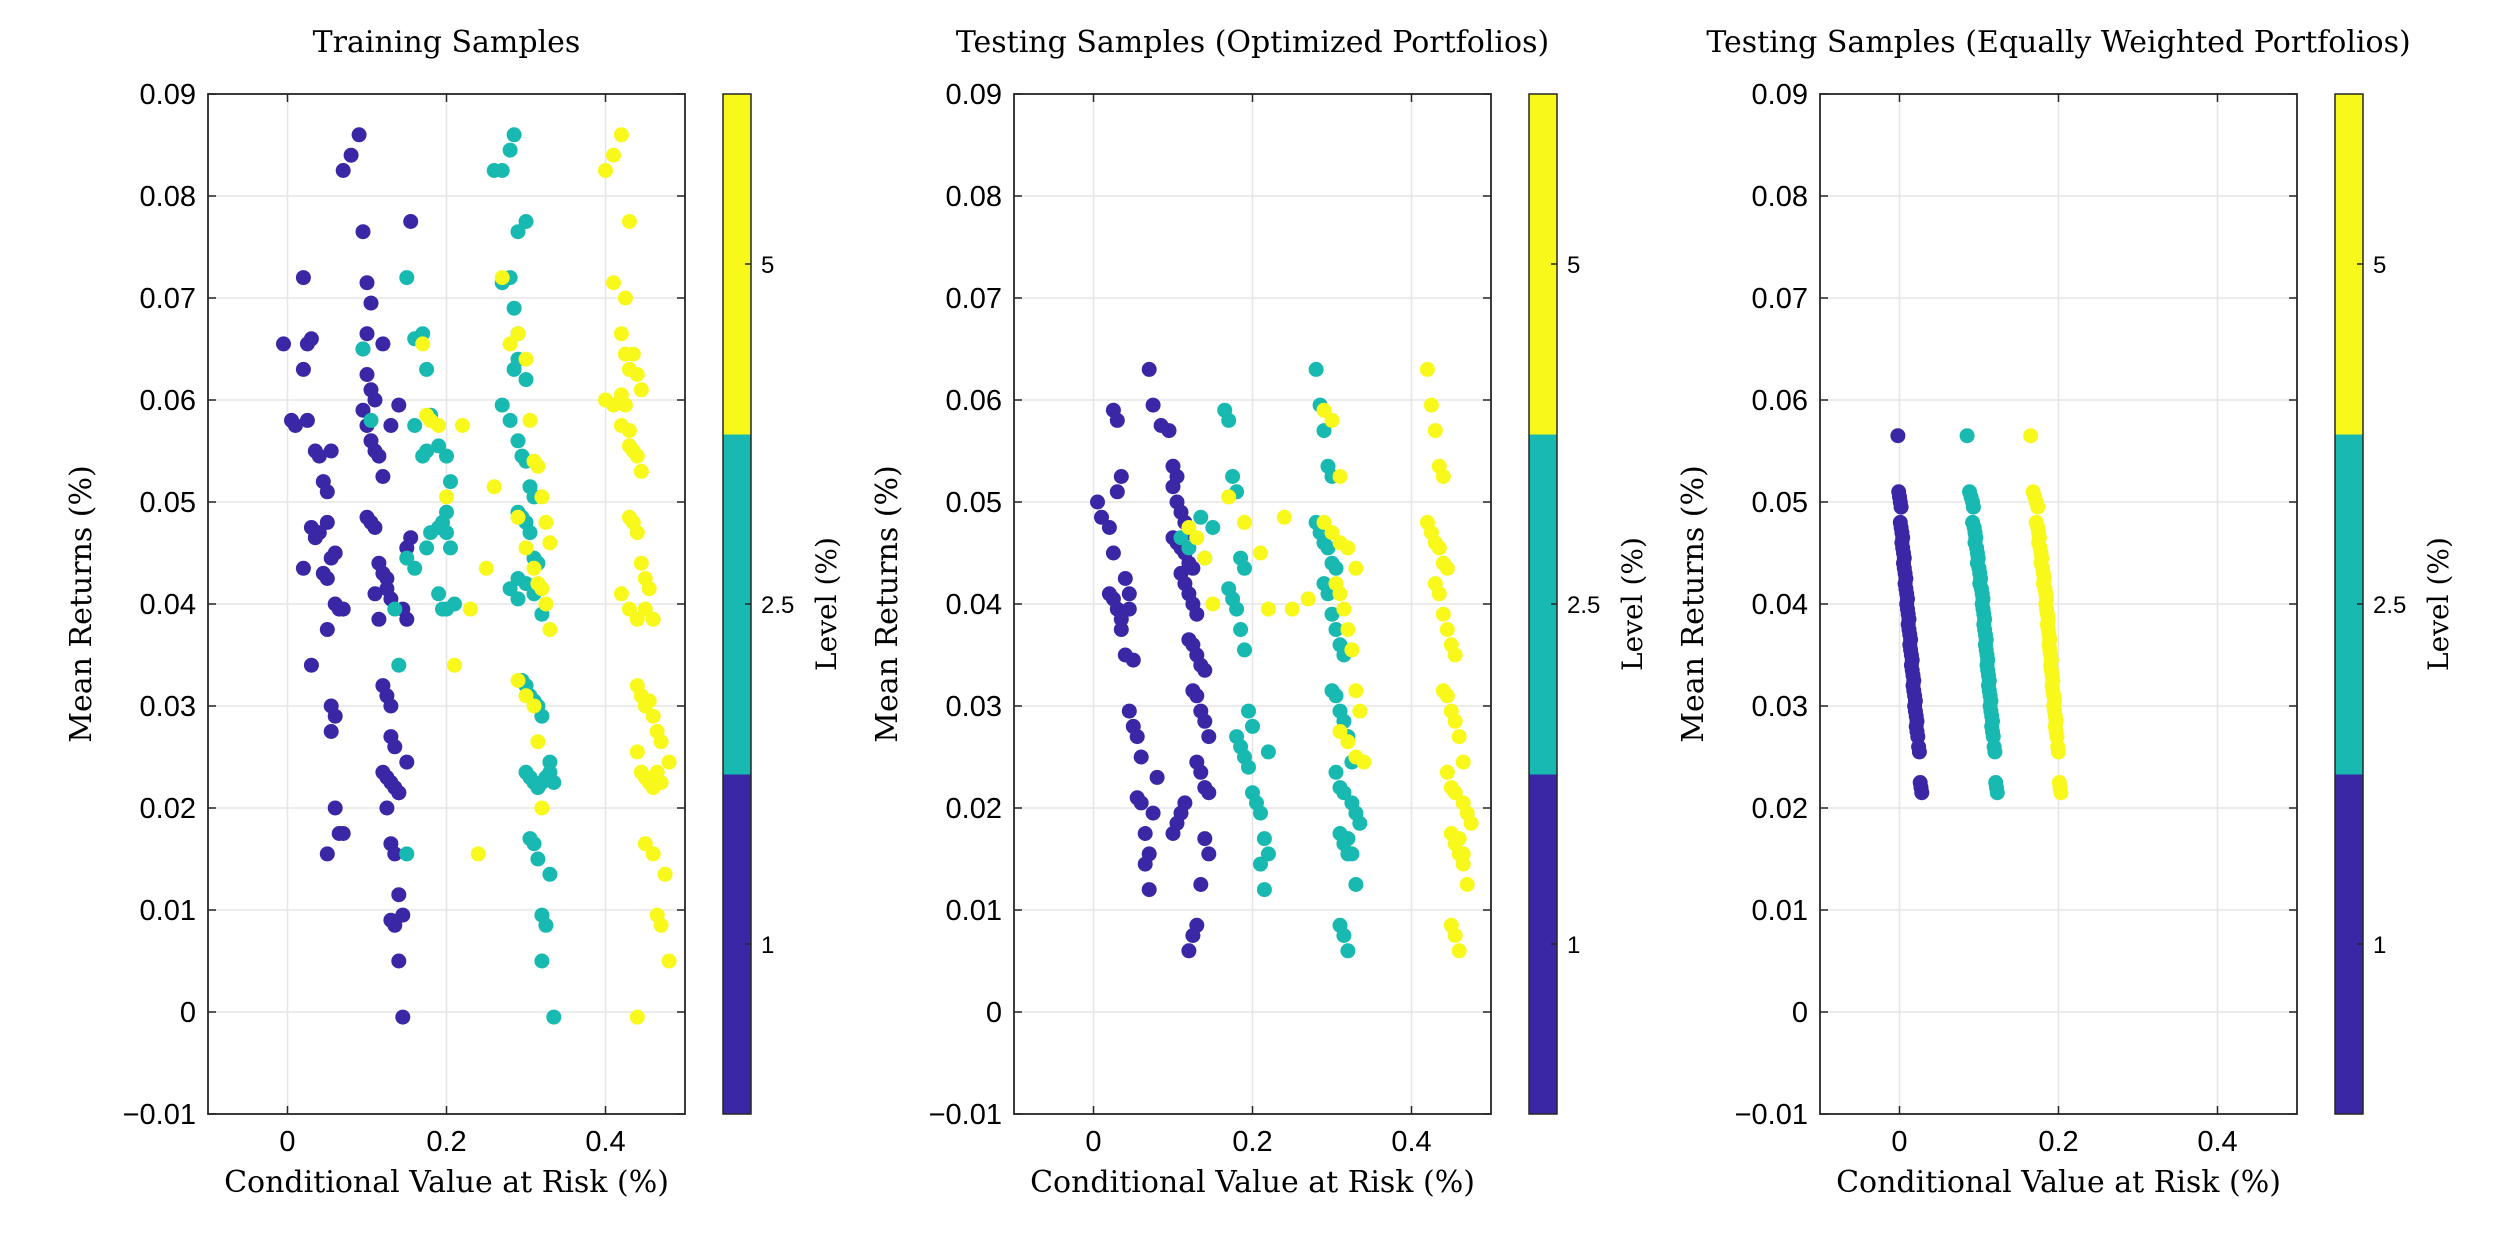 The image size is (2500, 1250). What do you see at coordinates (974, 503) in the screenshot?
I see `y-tick-label: 0.05` at bounding box center [974, 503].